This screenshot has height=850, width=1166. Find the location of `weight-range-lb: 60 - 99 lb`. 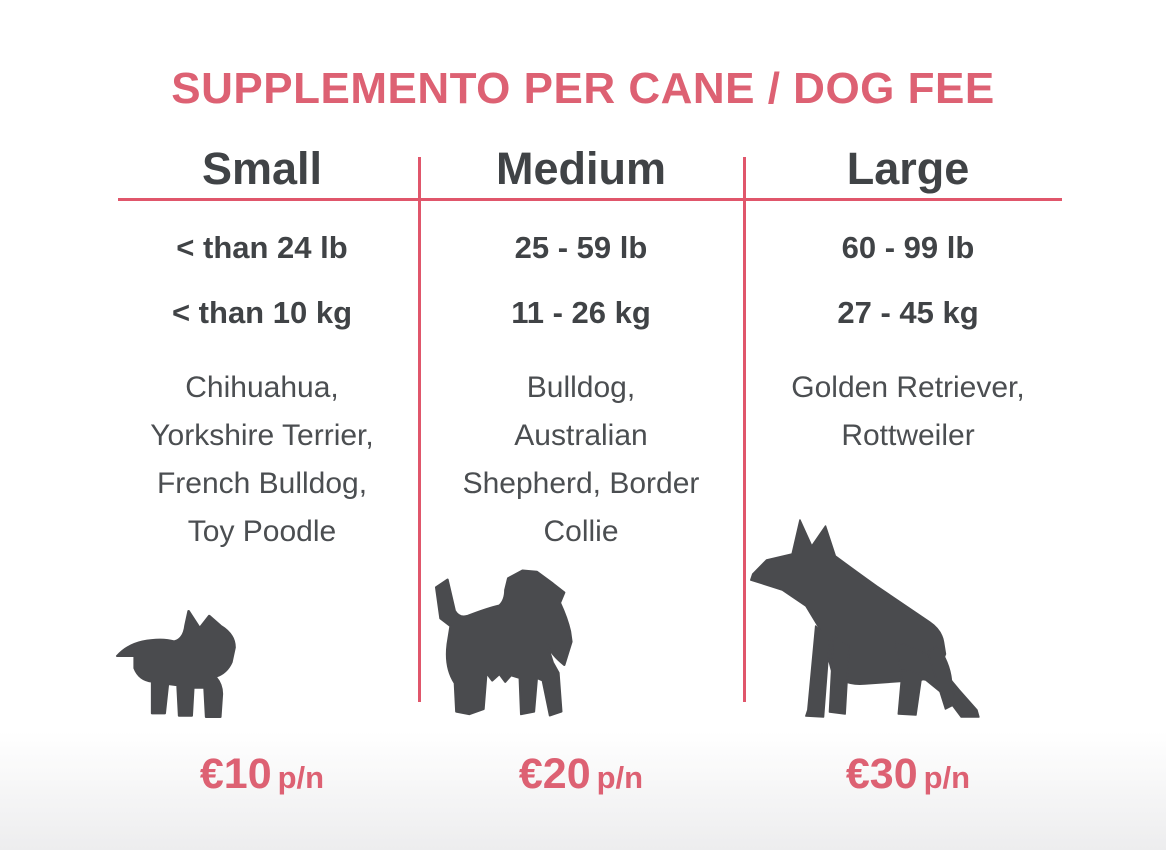

weight-range-lb: 60 - 99 lb is located at coordinates (908, 247).